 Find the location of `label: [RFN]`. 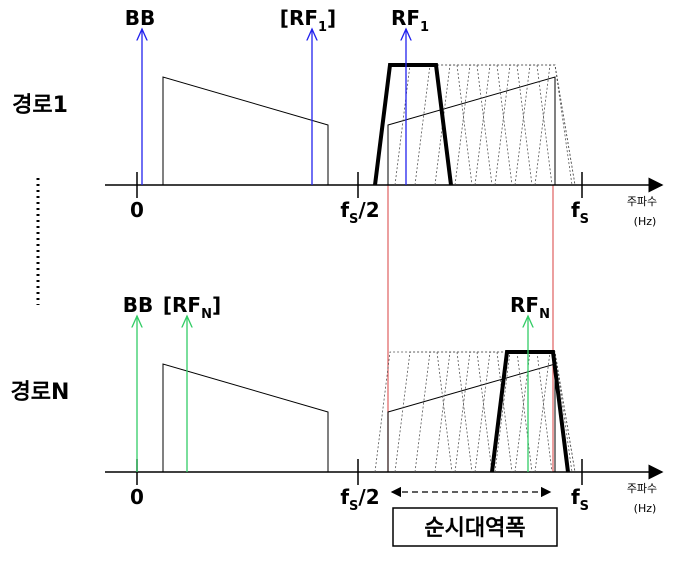

label: [RFN] is located at coordinates (192, 307).